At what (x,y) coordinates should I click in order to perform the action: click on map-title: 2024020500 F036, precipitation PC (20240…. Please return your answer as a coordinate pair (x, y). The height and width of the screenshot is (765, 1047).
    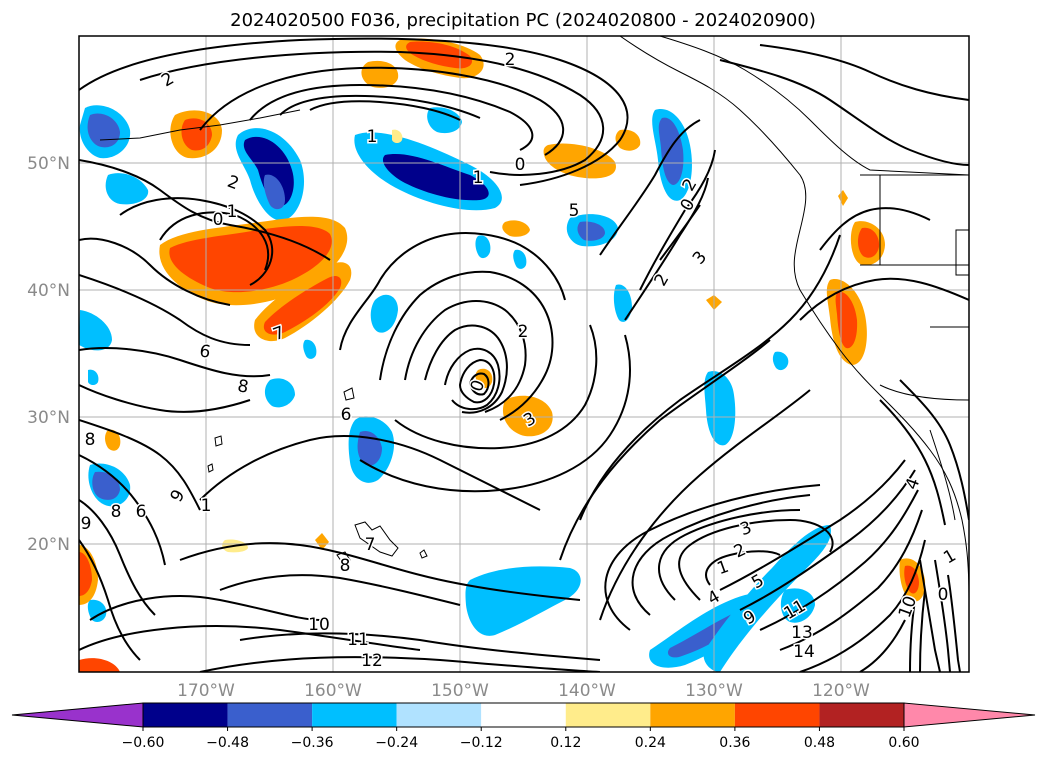
    Looking at the image, I should click on (523, 20).